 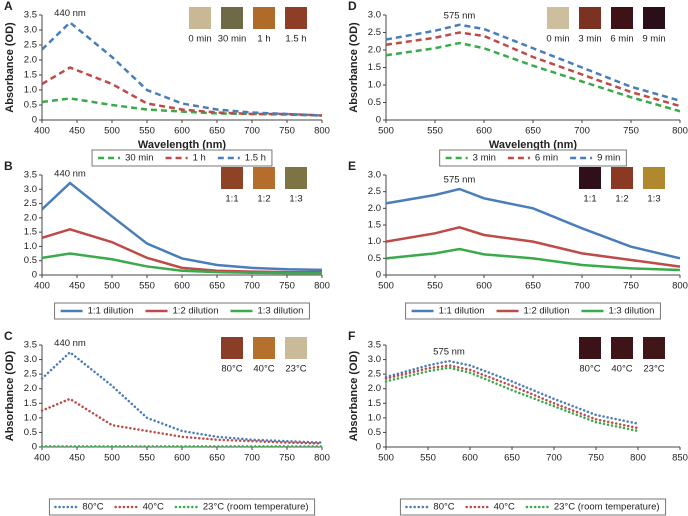 I want to click on y-tick-label: 0, so click(x=34, y=447).